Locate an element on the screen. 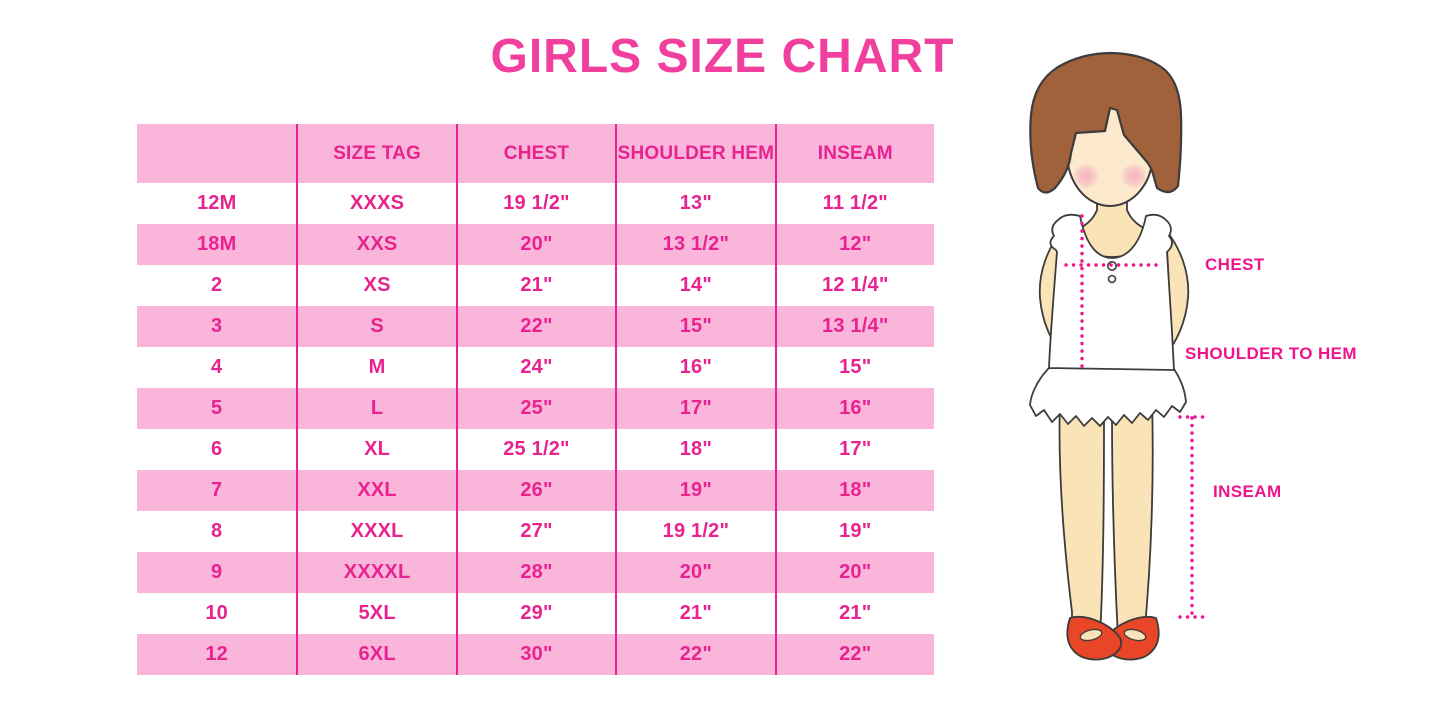 The image size is (1445, 723). measurement-cell: 27" is located at coordinates (535, 531).